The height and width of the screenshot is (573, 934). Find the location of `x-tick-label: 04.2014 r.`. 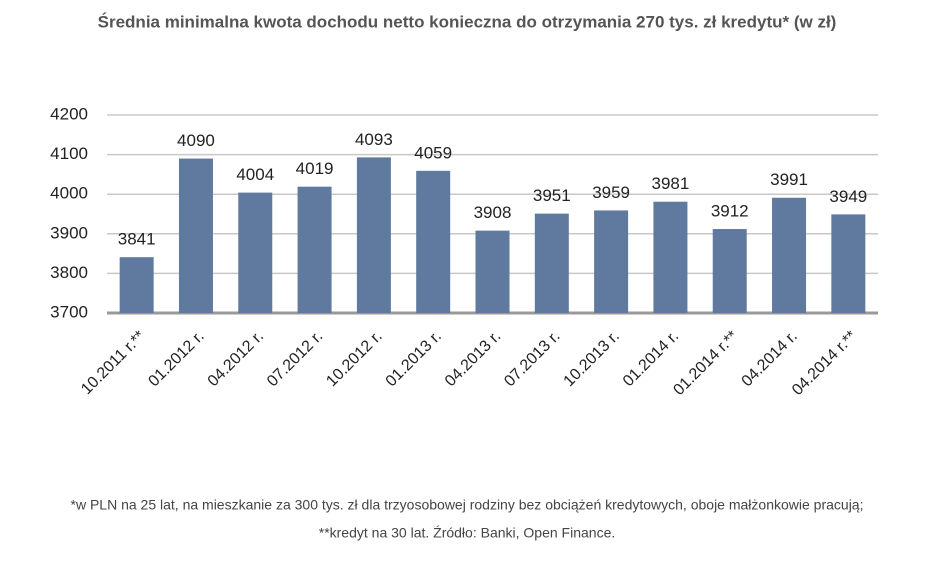

x-tick-label: 04.2014 r. is located at coordinates (770, 359).